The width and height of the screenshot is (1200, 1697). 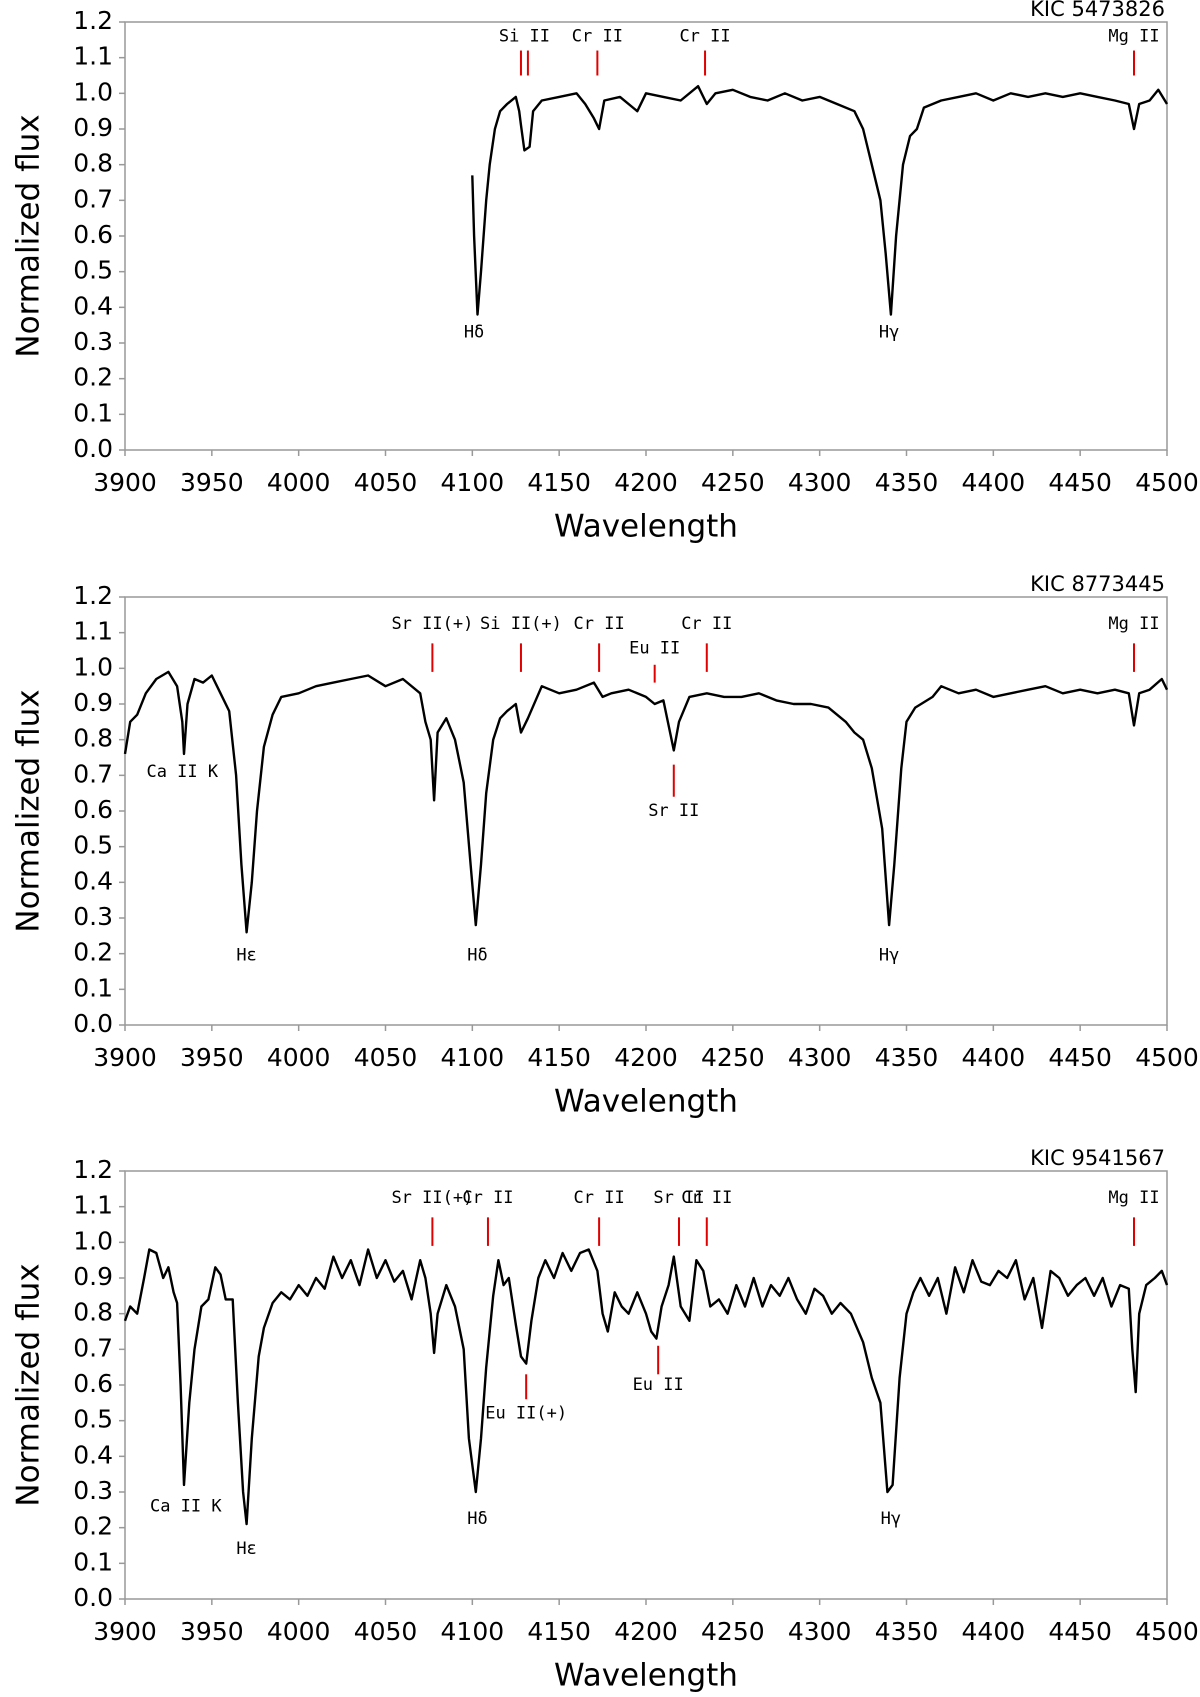 What do you see at coordinates (646, 482) in the screenshot?
I see `x-tick-label: 4200` at bounding box center [646, 482].